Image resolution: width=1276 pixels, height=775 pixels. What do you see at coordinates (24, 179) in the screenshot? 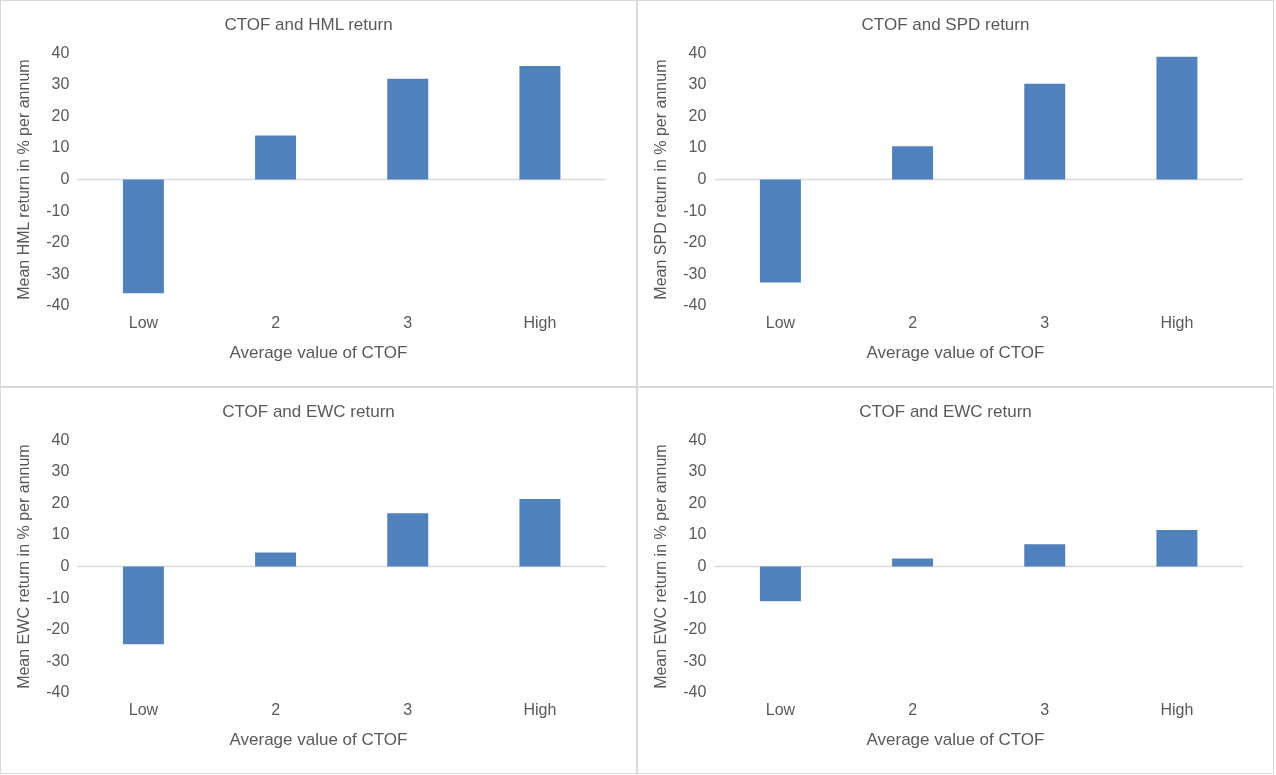
I see `y-axis-title: Mean HML return in % per annum` at bounding box center [24, 179].